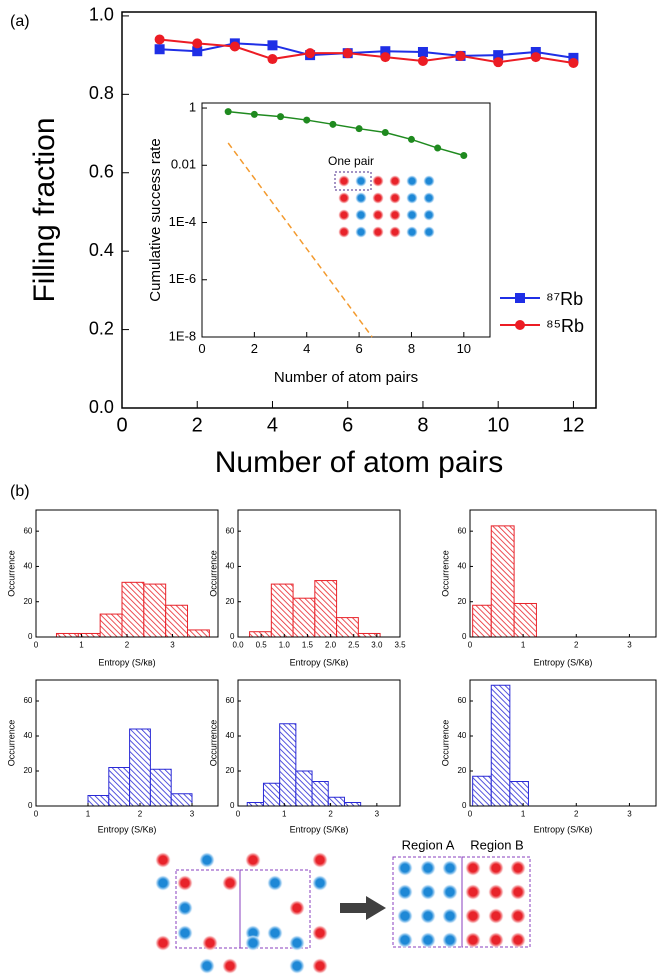  I want to click on x-tick-label: 4, so click(272, 425).